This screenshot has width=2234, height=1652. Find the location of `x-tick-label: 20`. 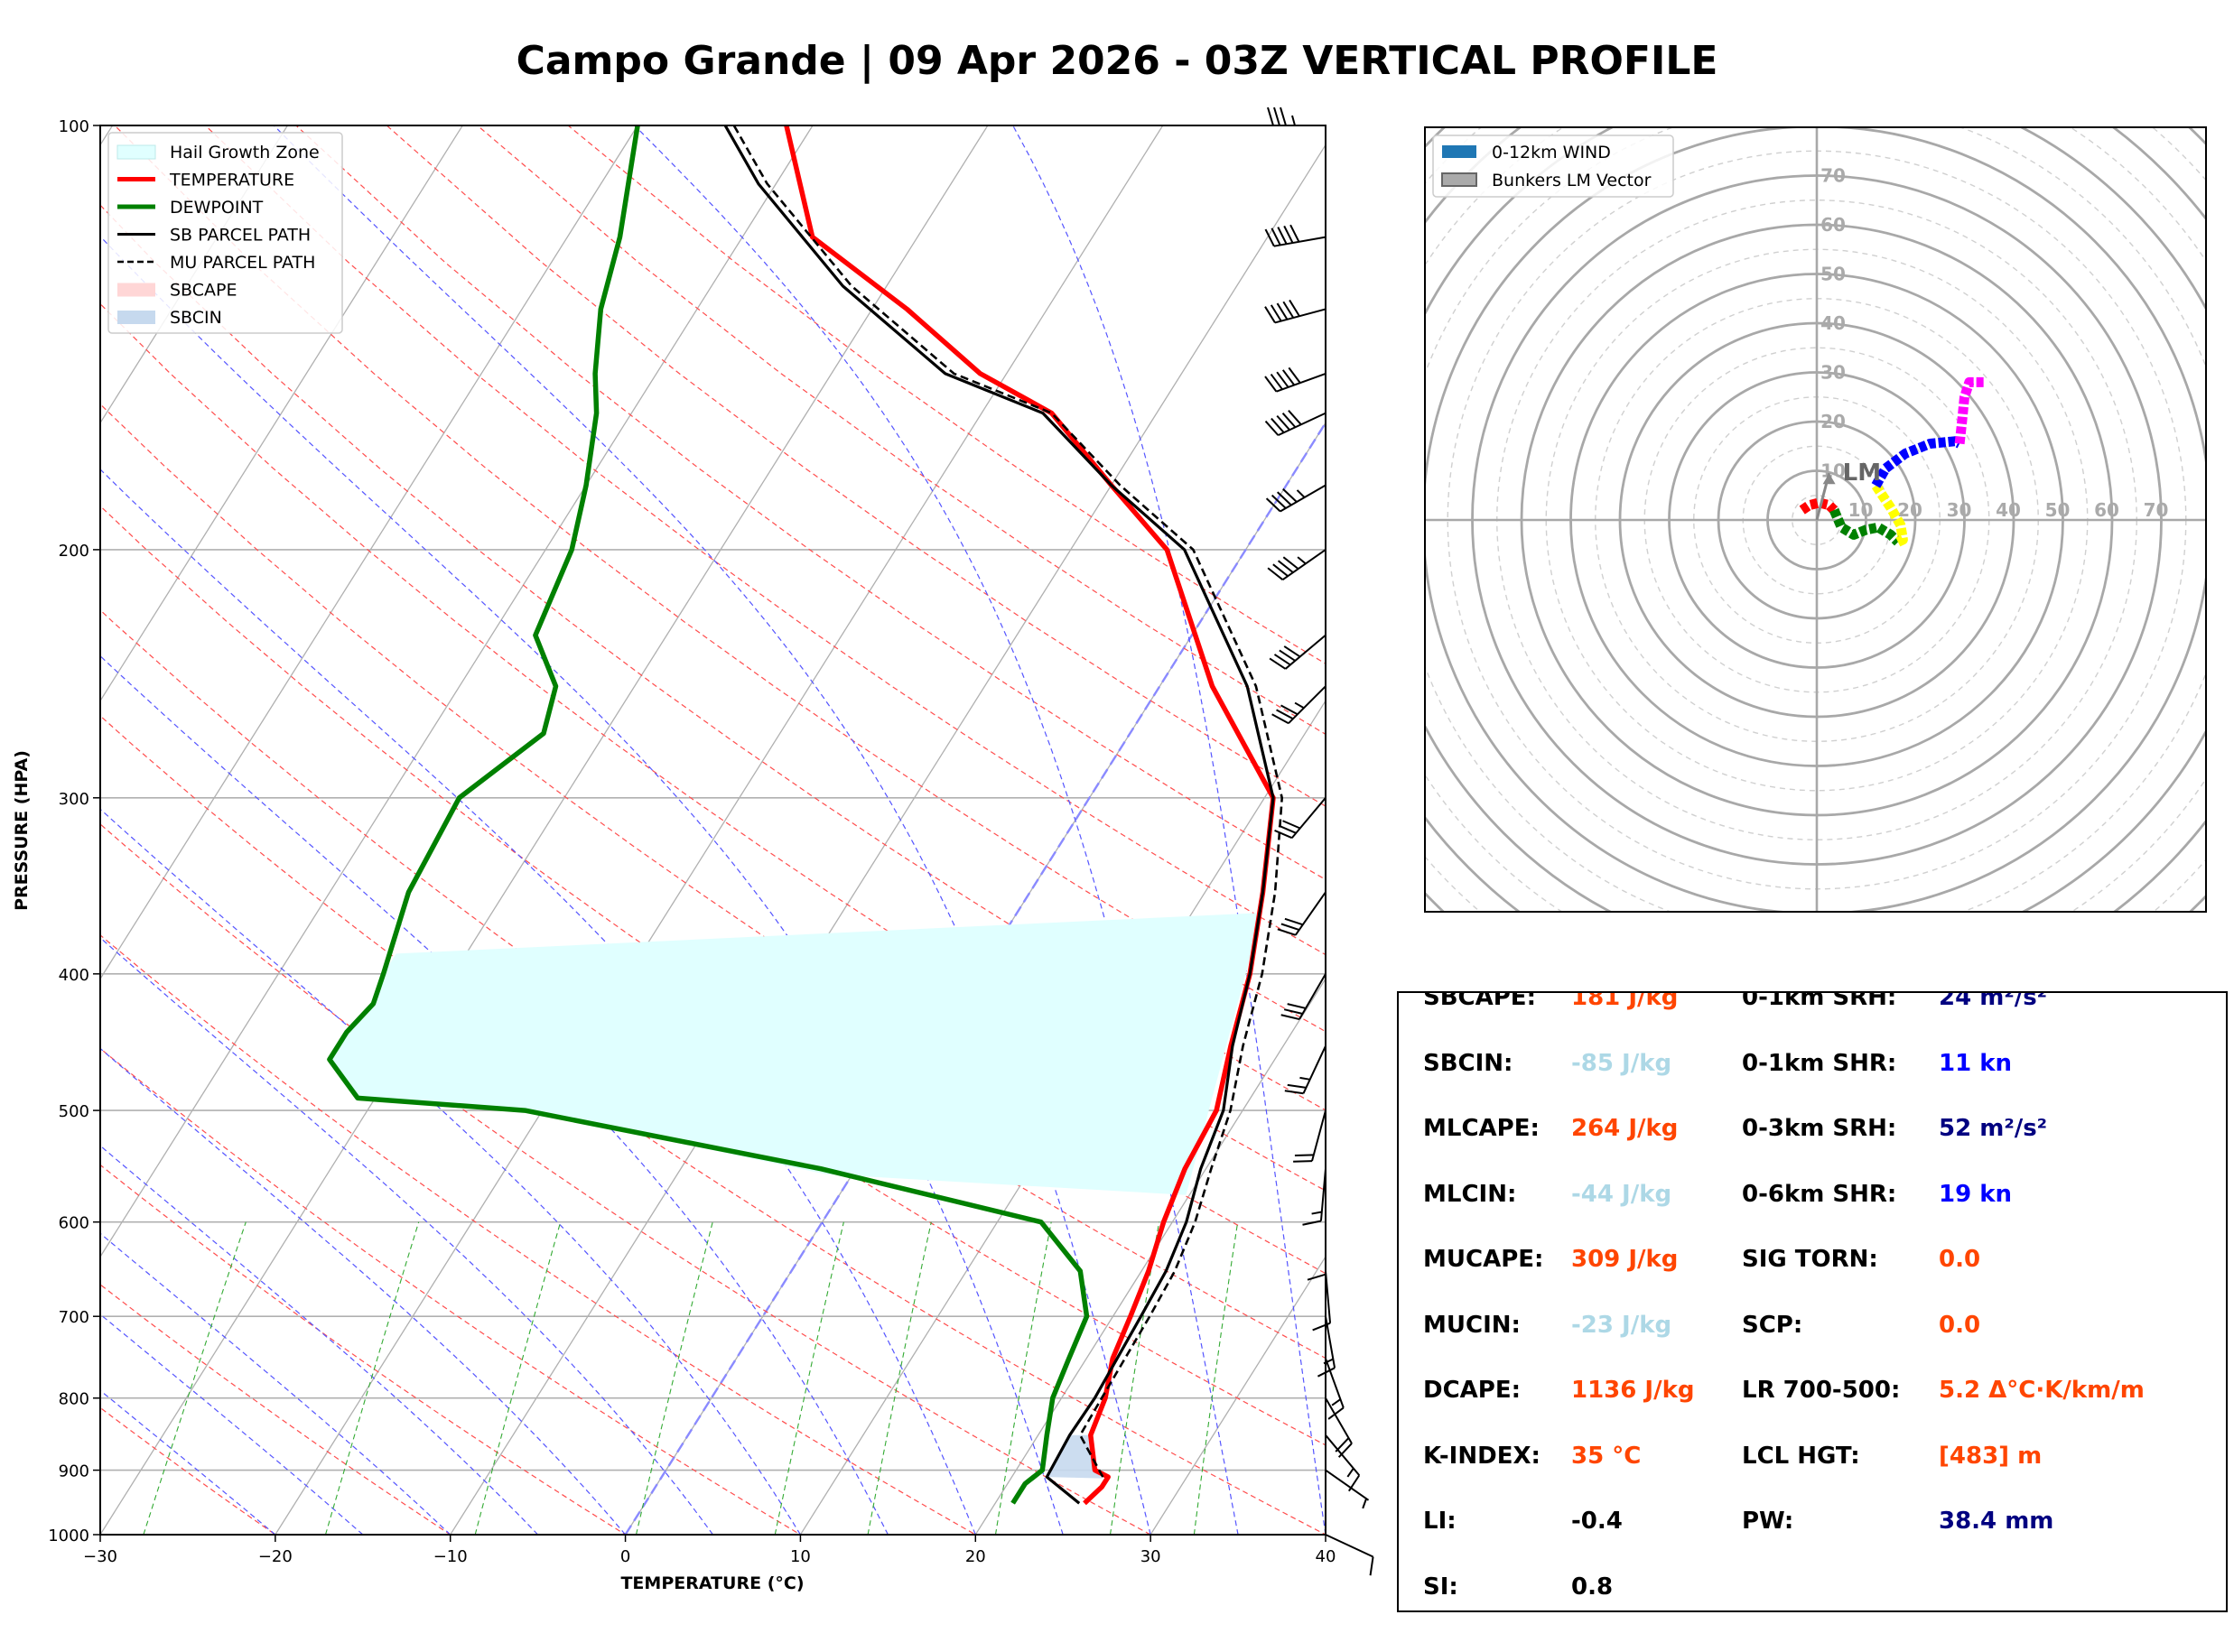

x-tick-label: 20 is located at coordinates (975, 1556).